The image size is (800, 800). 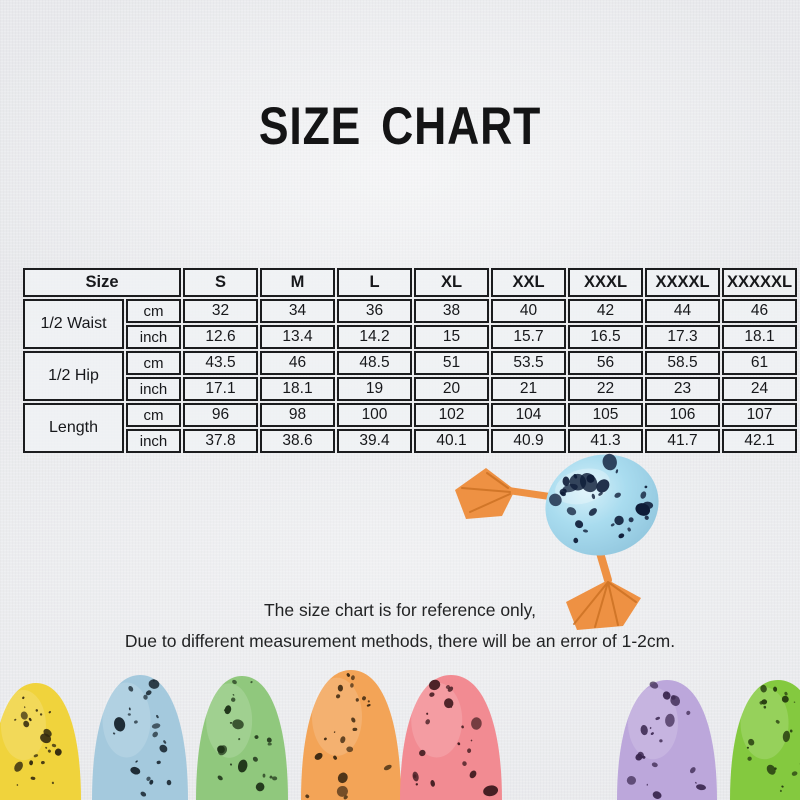 What do you see at coordinates (759, 363) in the screenshot?
I see `value-cell: 61` at bounding box center [759, 363].